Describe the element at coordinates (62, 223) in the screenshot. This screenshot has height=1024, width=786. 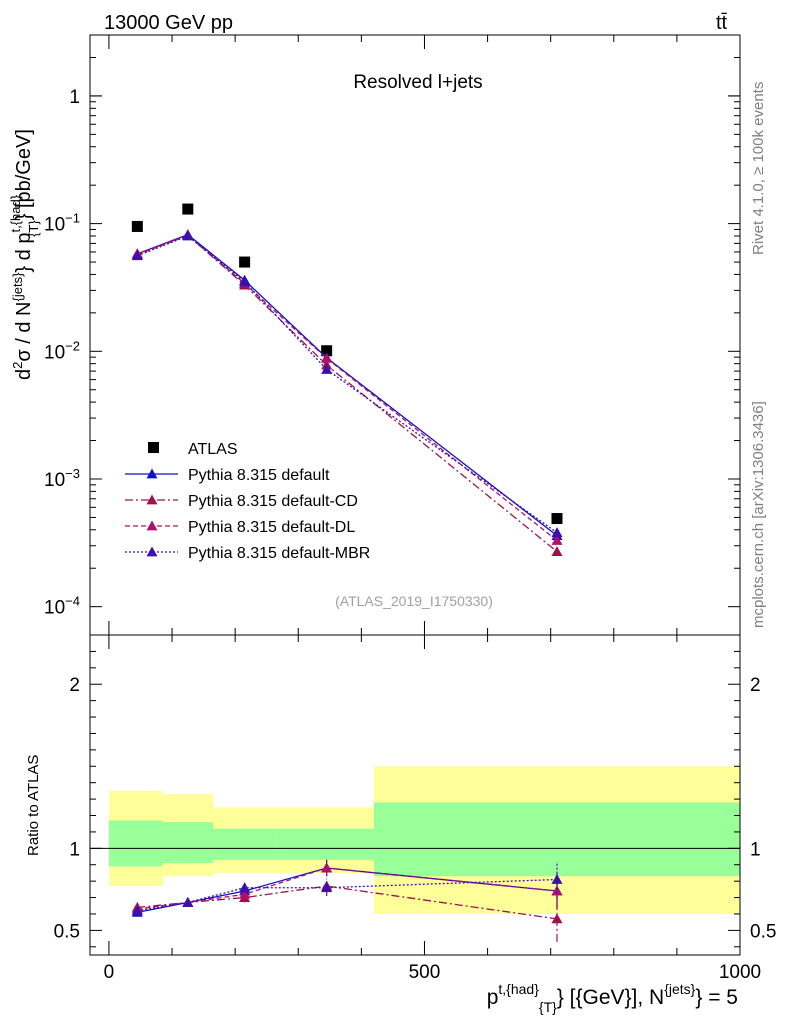
I see `y-tick-label: 10⁻¹` at that location.